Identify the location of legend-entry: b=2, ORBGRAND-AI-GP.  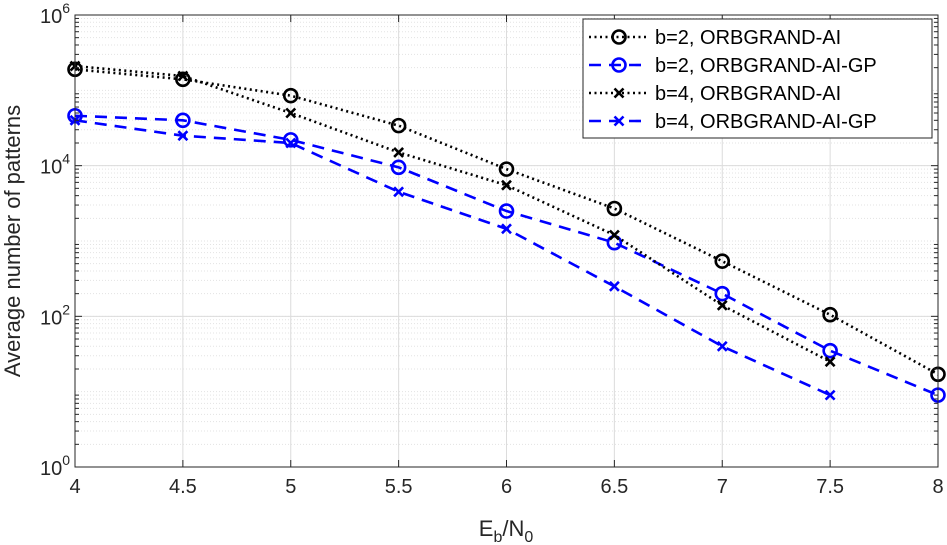
(733, 66).